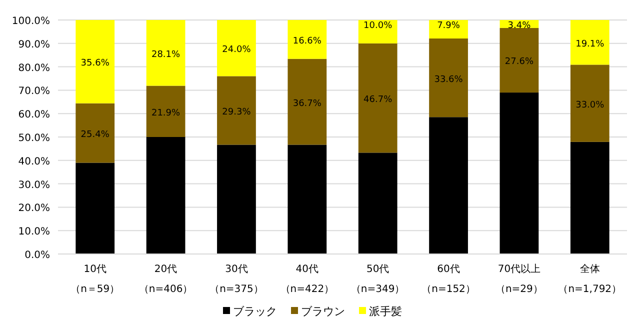 The image size is (639, 327). I want to click on data-label: 27.6%, so click(519, 62).